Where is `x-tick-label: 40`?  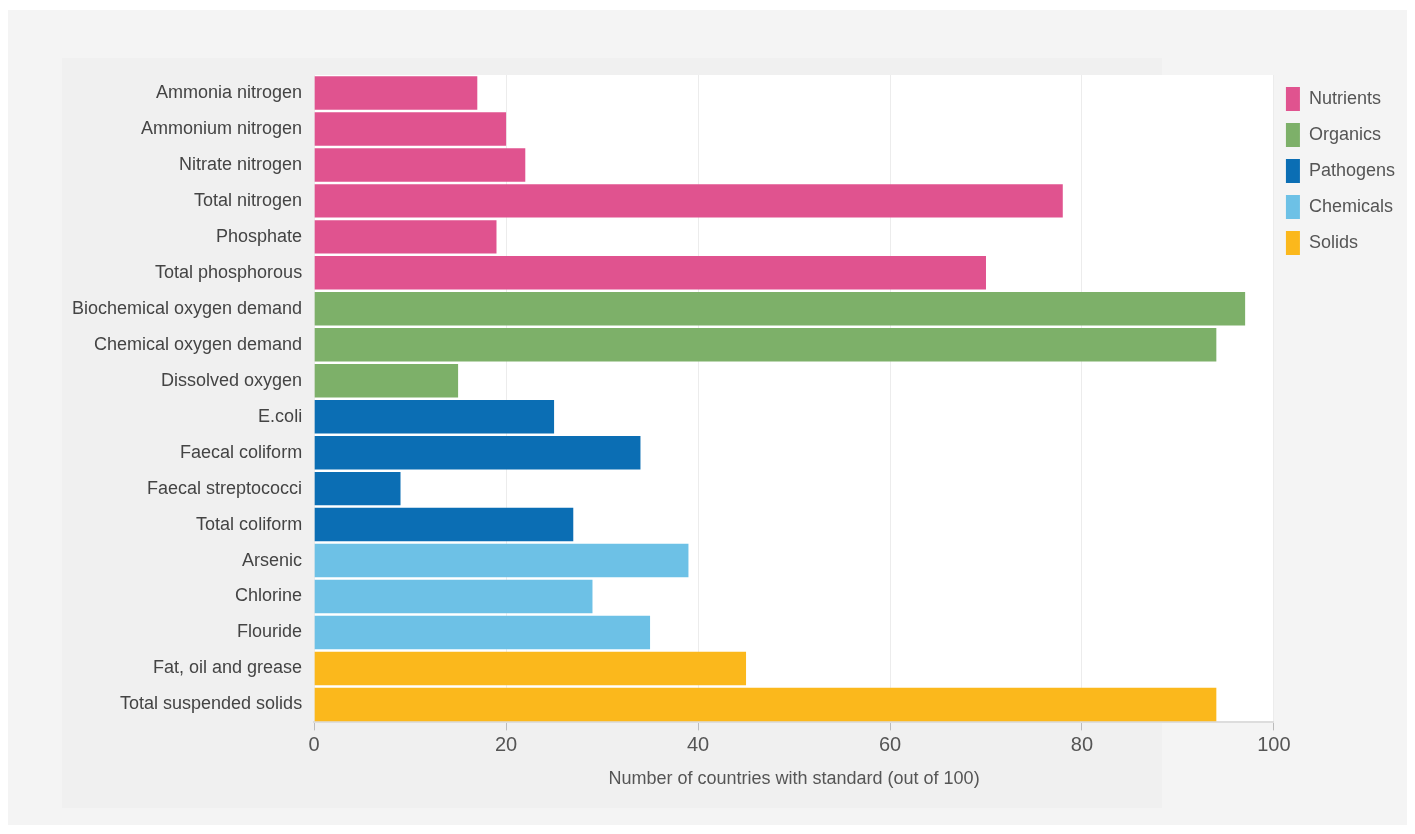 x-tick-label: 40 is located at coordinates (698, 743).